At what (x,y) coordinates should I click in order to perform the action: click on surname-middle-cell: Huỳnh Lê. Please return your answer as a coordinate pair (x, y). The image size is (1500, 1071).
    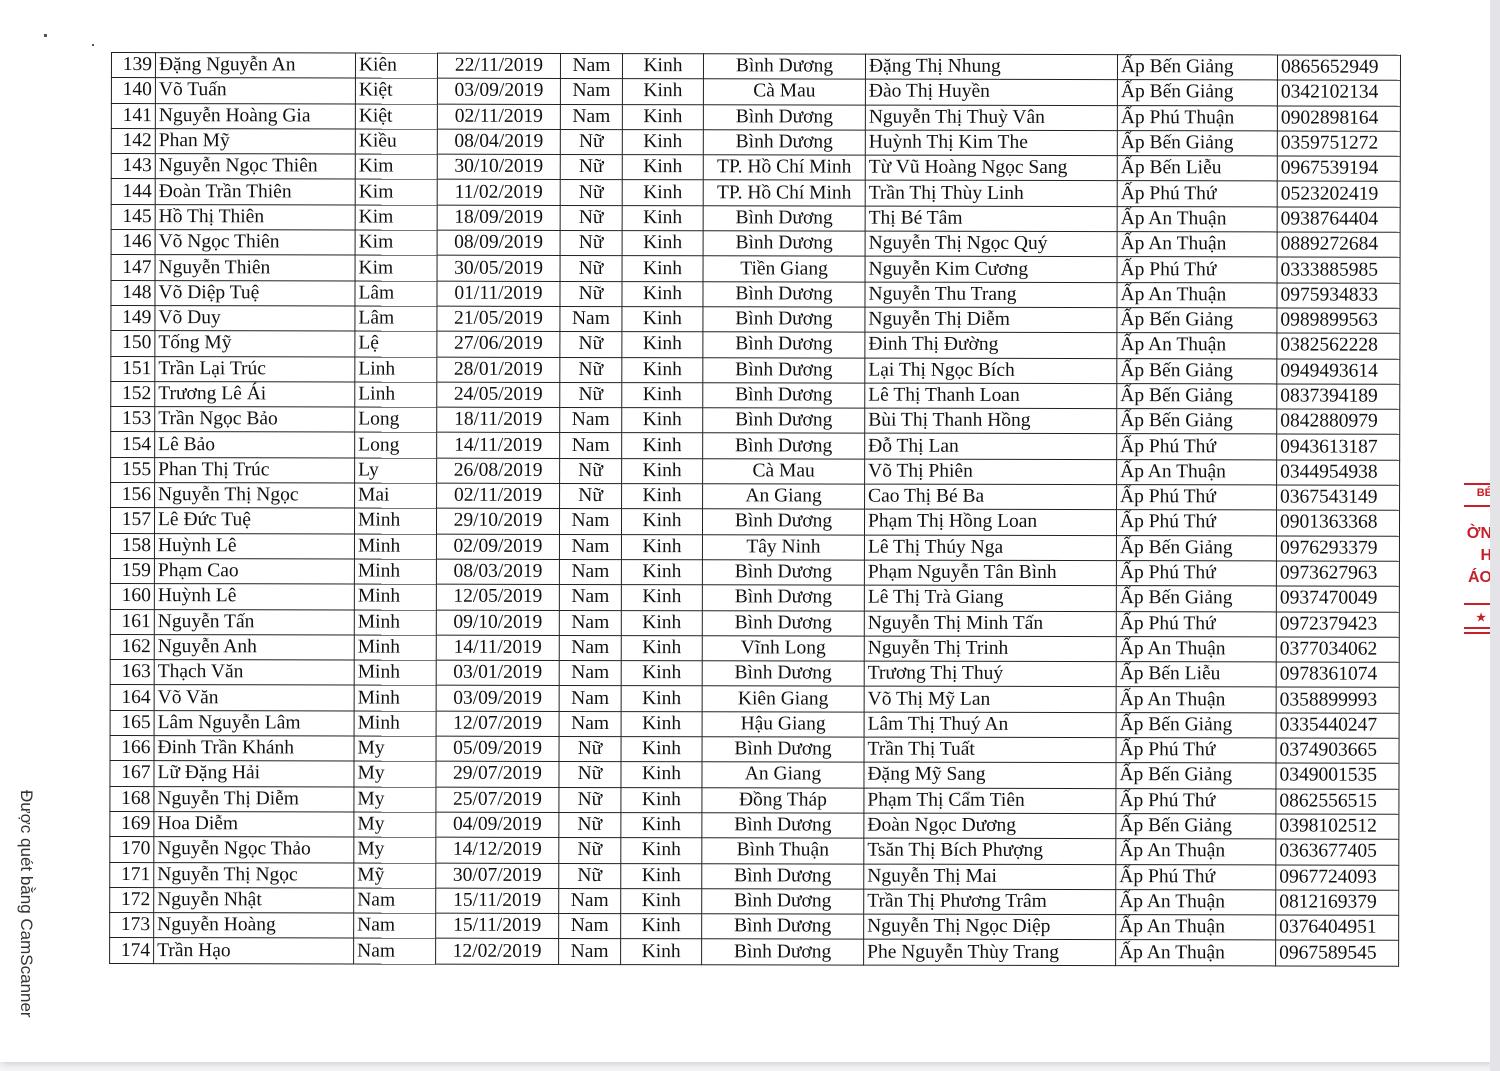
    Looking at the image, I should click on (254, 596).